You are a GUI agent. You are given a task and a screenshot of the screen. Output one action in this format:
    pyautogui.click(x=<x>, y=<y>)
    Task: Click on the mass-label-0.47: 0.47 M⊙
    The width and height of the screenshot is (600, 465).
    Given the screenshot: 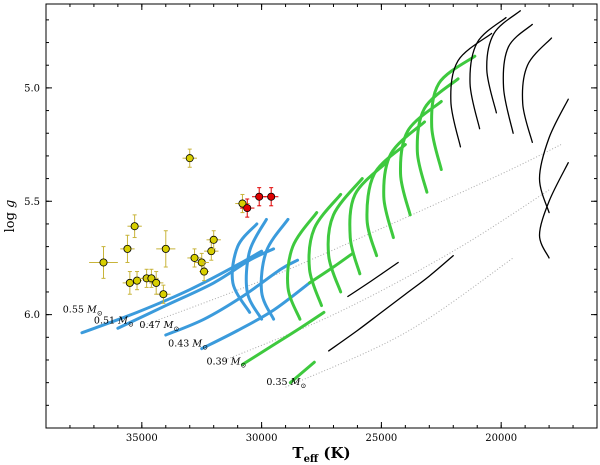 What is the action you would take?
    pyautogui.click(x=159, y=326)
    